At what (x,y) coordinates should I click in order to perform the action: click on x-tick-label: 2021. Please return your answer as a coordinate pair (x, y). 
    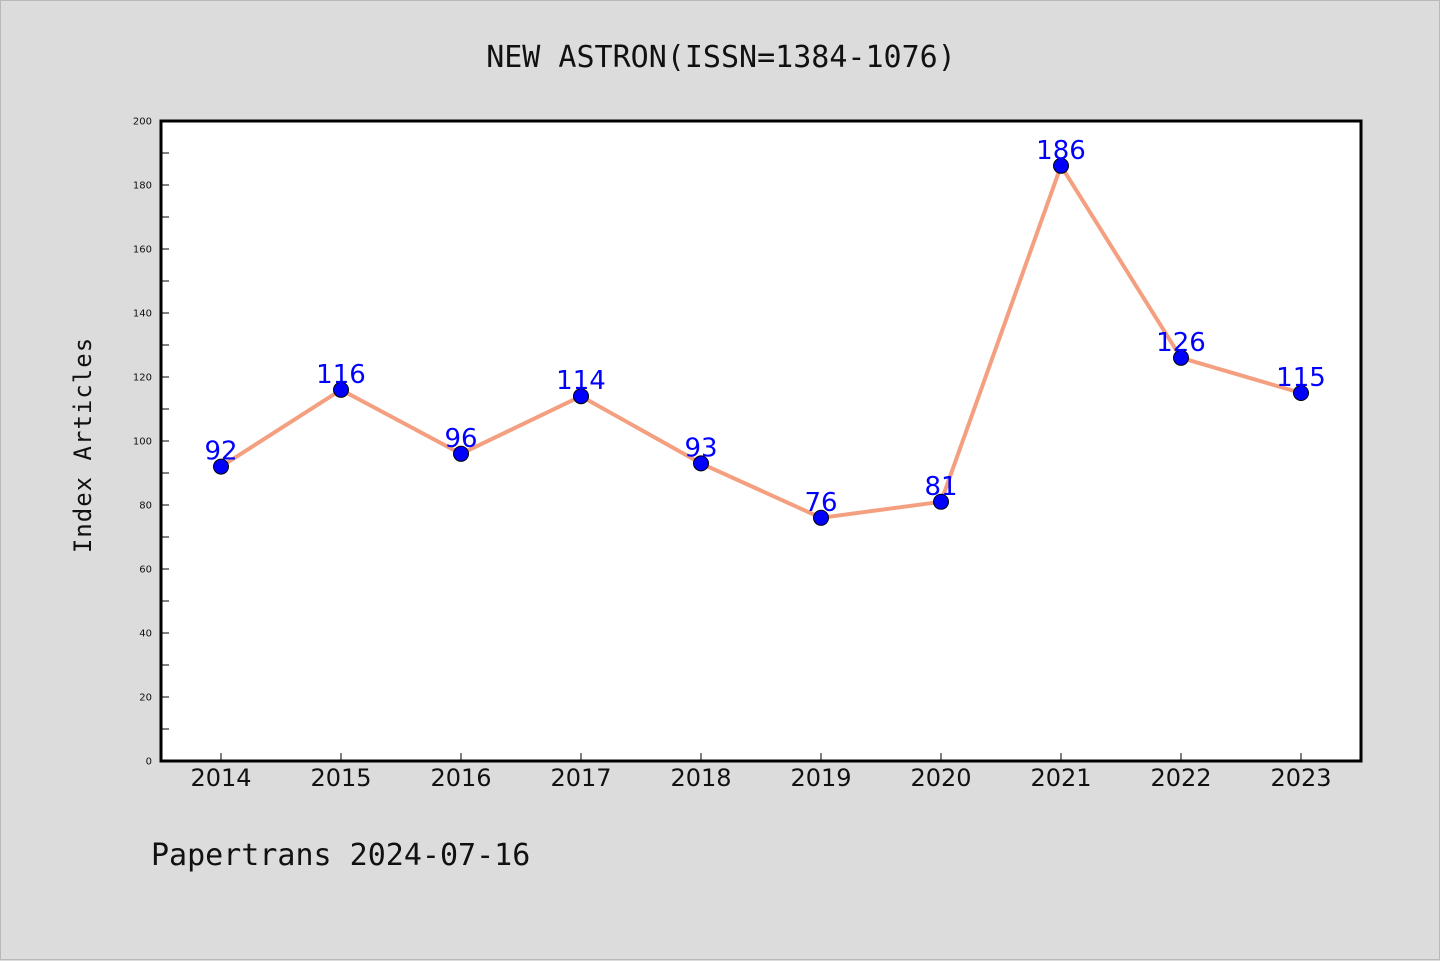
    Looking at the image, I should click on (1060, 778).